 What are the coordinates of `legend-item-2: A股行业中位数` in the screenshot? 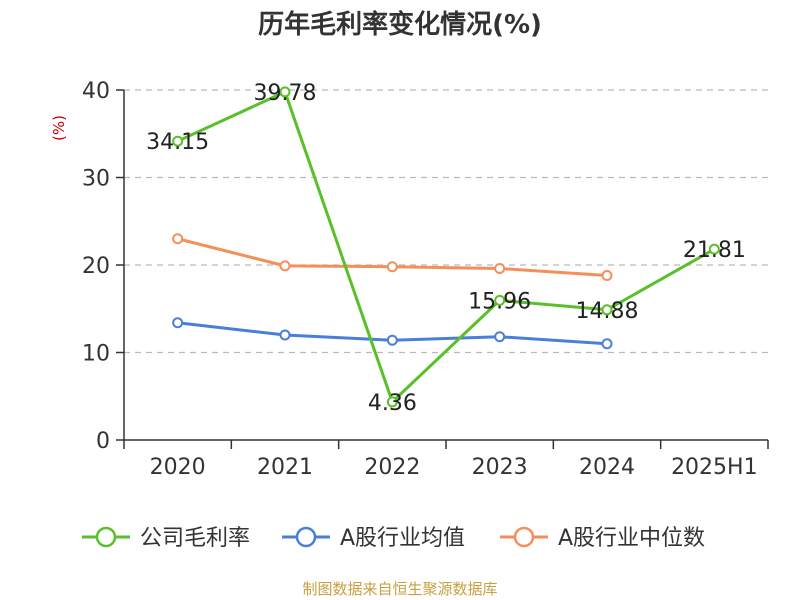 It's located at (602, 538).